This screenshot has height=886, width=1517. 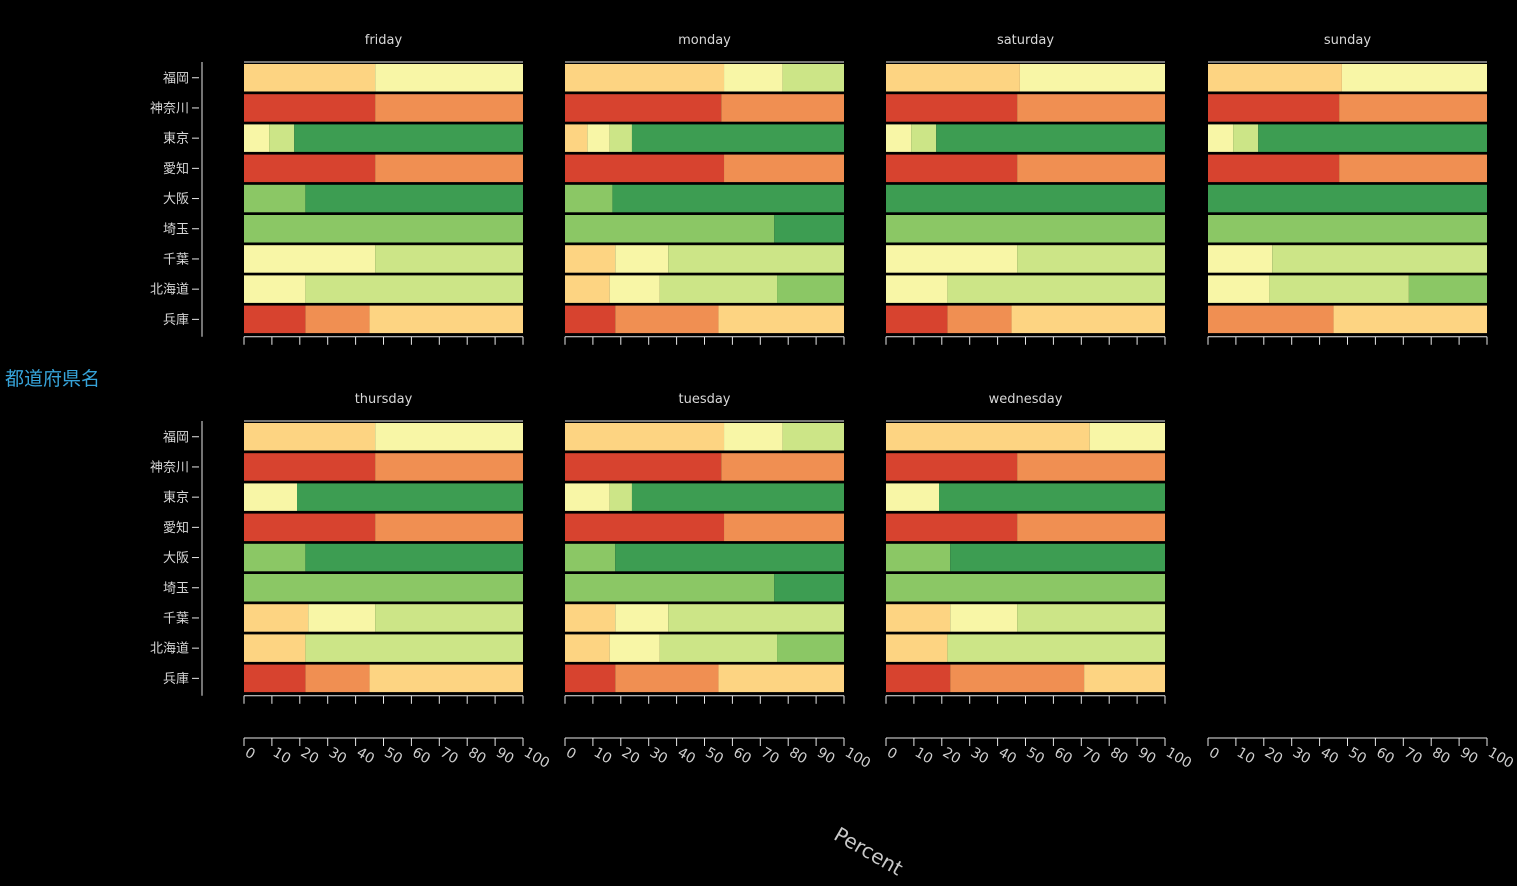 What do you see at coordinates (384, 399) in the screenshot?
I see `facet-title: thursday` at bounding box center [384, 399].